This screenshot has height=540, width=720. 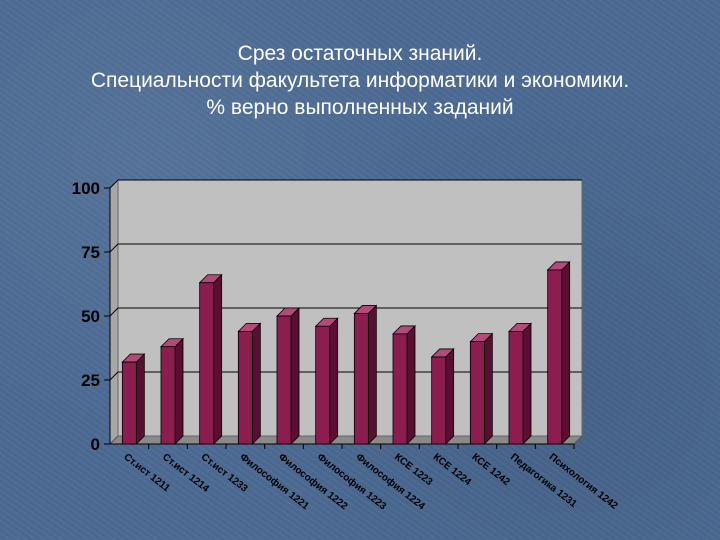 I want to click on x-tick-label: Психология 1242, so click(x=583, y=482).